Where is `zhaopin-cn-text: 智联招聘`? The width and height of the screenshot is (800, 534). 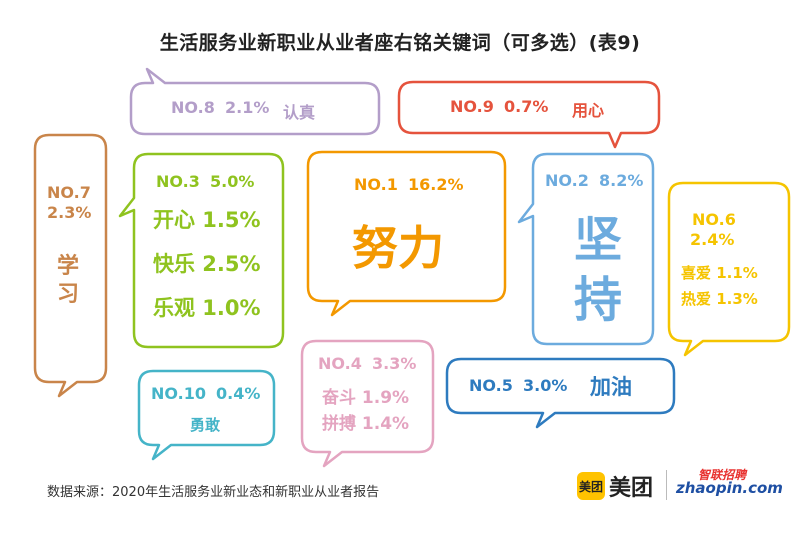 zhaopin-cn-text: 智联招聘 is located at coordinates (722, 475).